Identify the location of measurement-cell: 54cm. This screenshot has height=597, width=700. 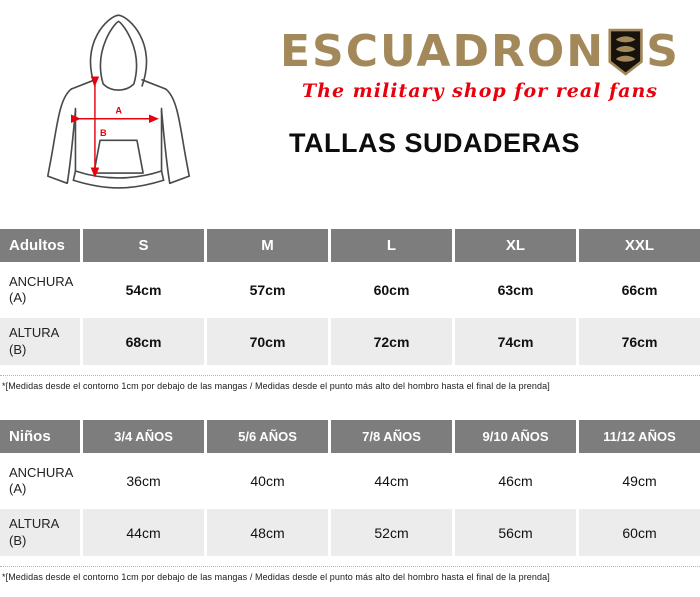
(143, 290).